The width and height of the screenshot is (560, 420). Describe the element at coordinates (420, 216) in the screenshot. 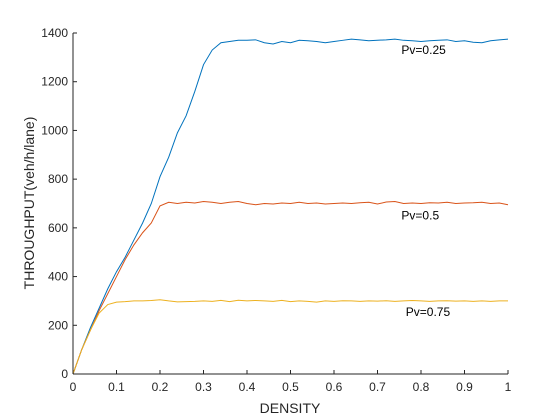

I see `series-annotation-1: Pv=0.5` at that location.